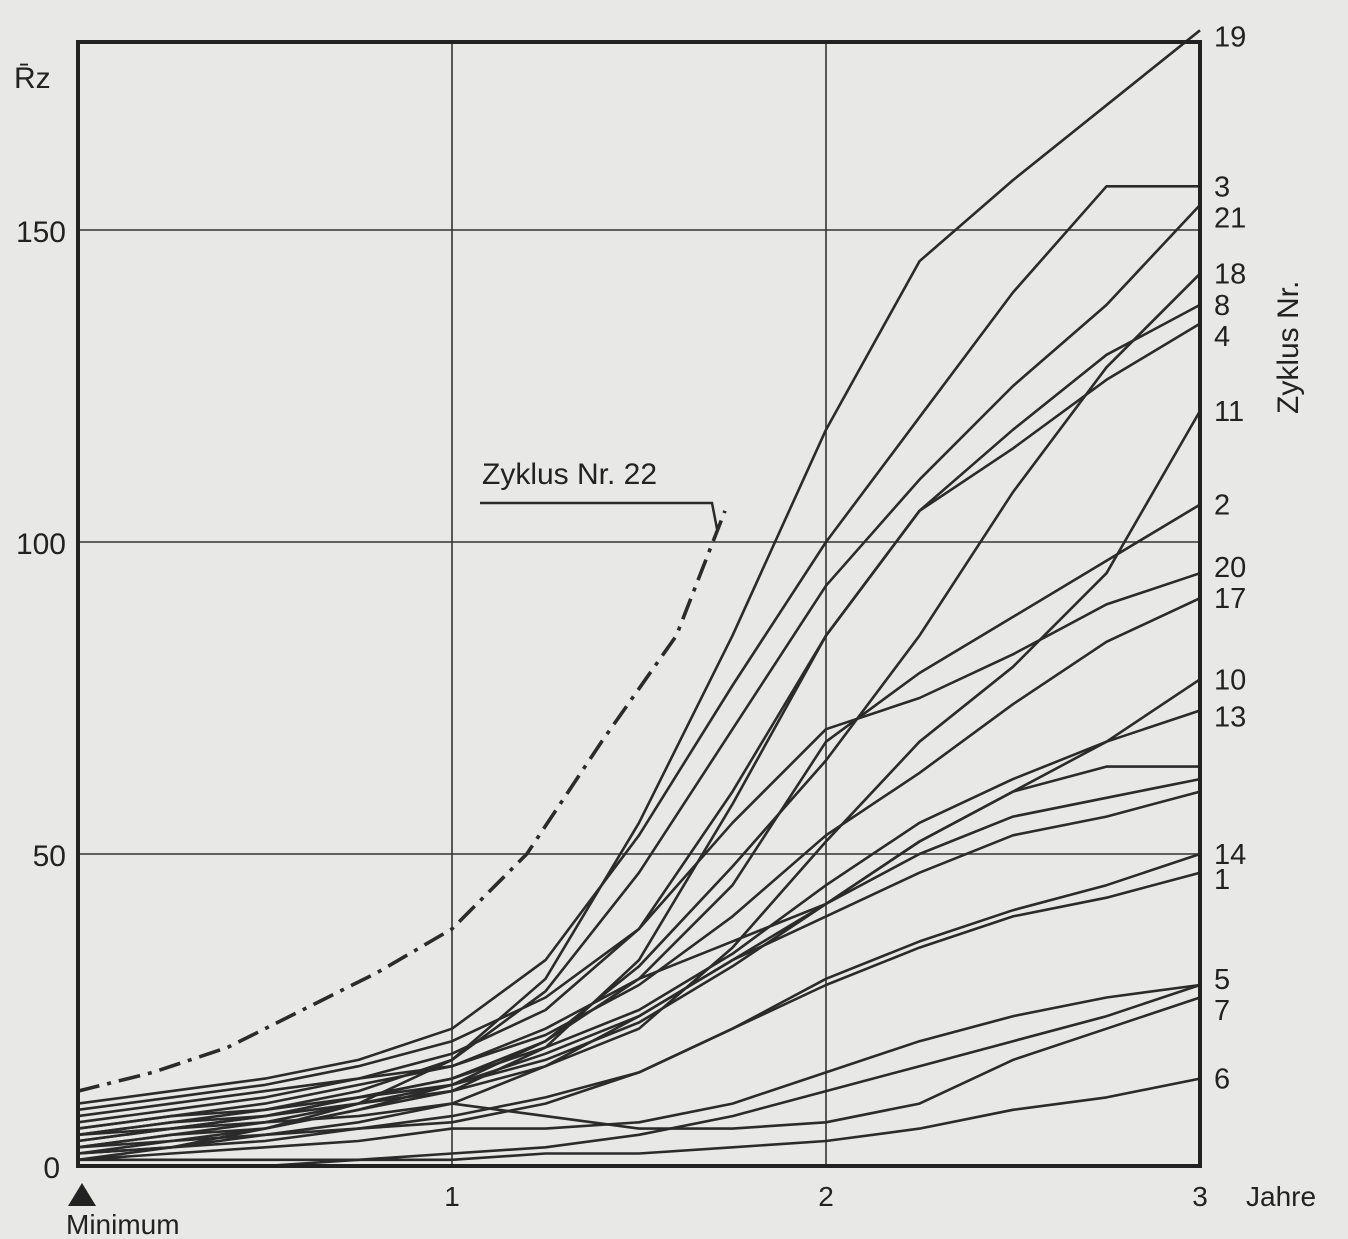 The height and width of the screenshot is (1239, 1348). What do you see at coordinates (1222, 1080) in the screenshot?
I see `series-label-6: 6` at bounding box center [1222, 1080].